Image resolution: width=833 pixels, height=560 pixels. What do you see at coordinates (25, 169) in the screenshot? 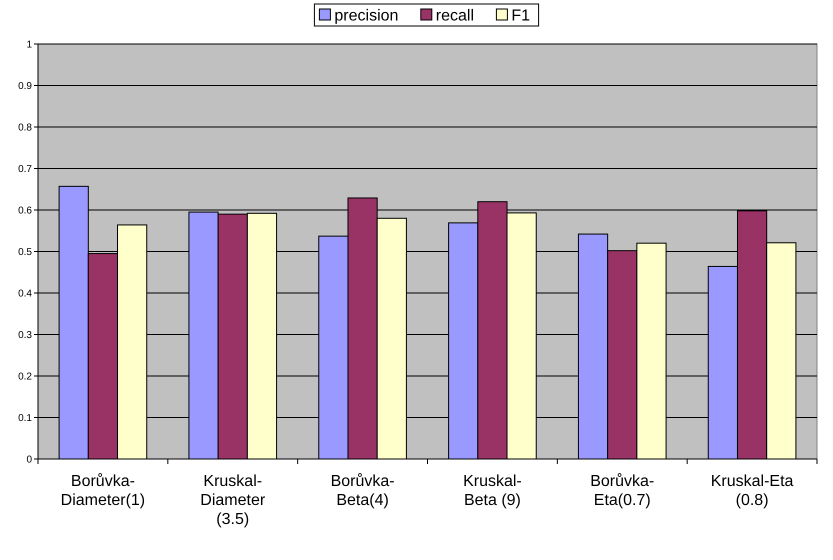
I see `y-tick-label: 0.7` at bounding box center [25, 169].